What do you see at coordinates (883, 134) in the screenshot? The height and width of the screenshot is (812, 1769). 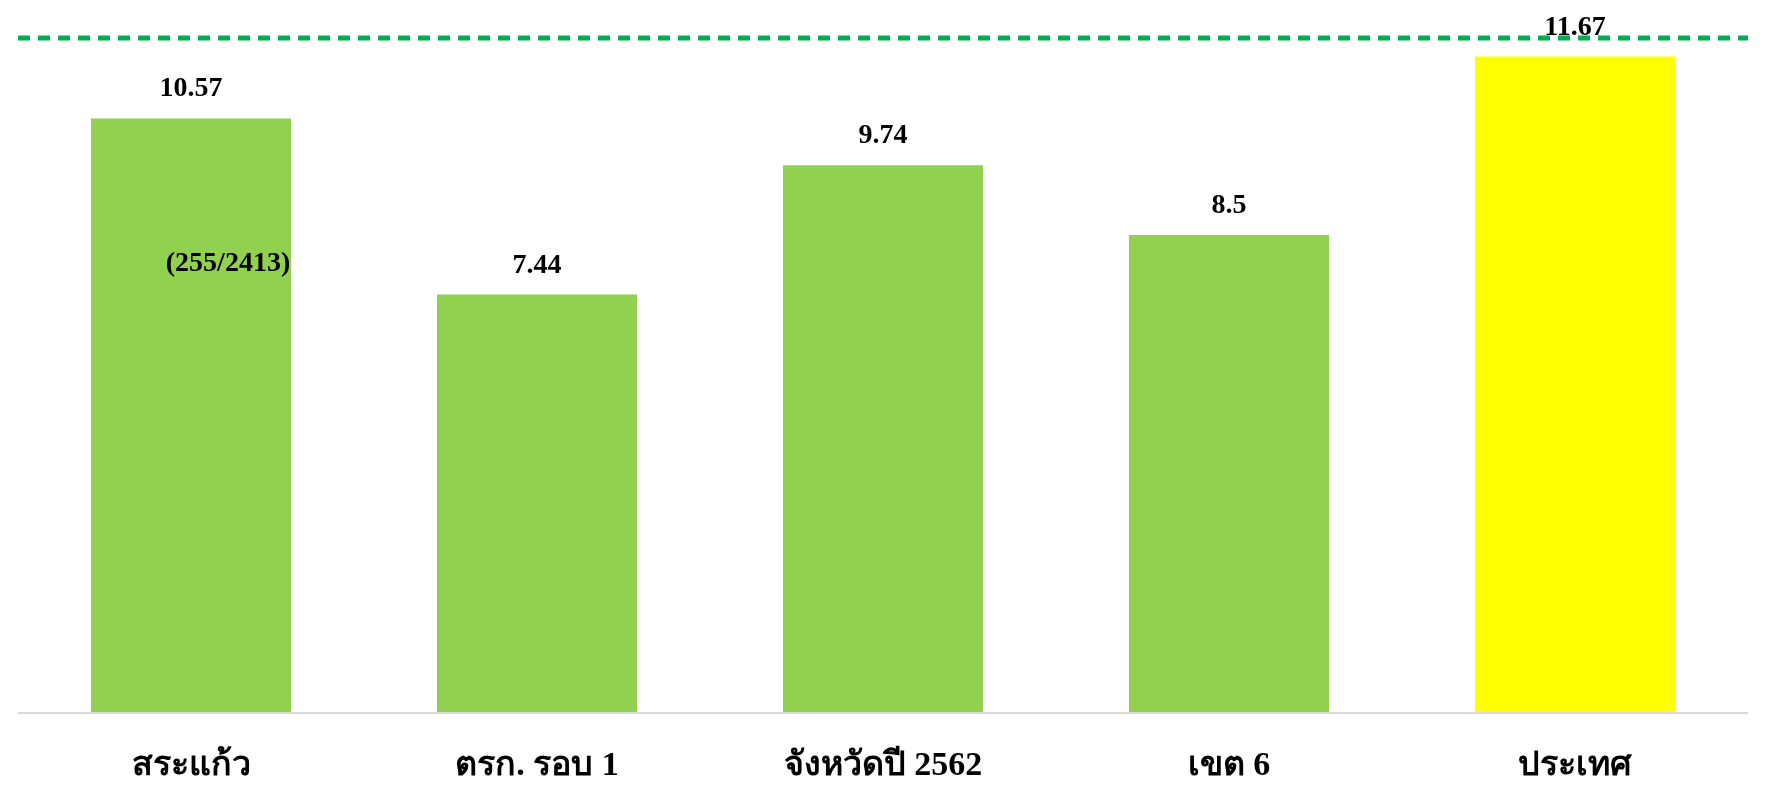 I see `data-label: 9.74` at bounding box center [883, 134].